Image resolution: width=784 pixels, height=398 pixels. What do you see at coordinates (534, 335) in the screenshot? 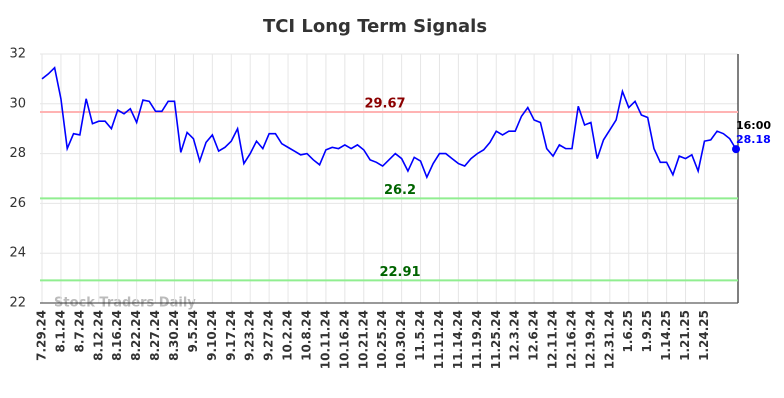
I see `x-tick-label: 12.6.24` at bounding box center [534, 335].